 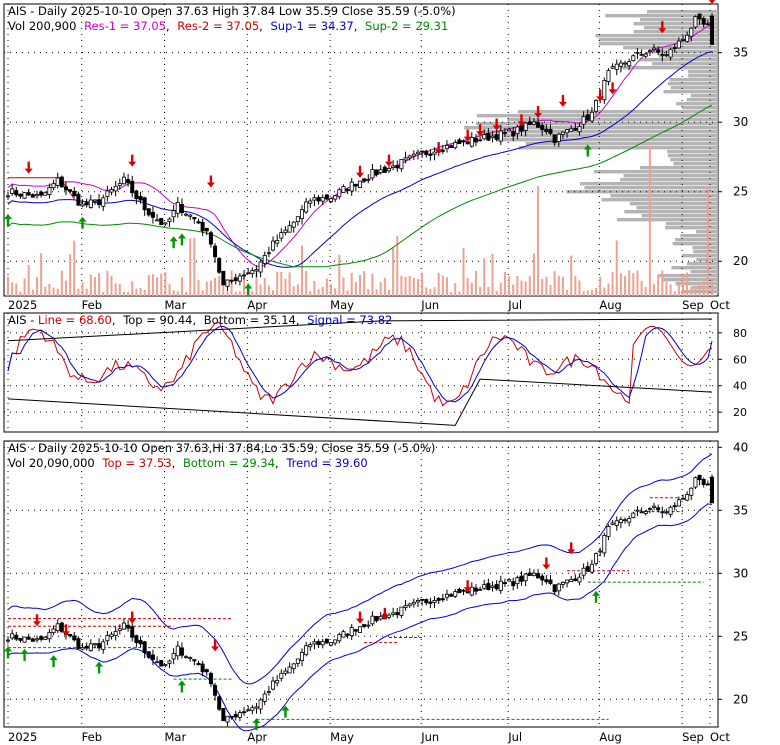 I want to click on y-tick-label: 25, so click(x=740, y=192).